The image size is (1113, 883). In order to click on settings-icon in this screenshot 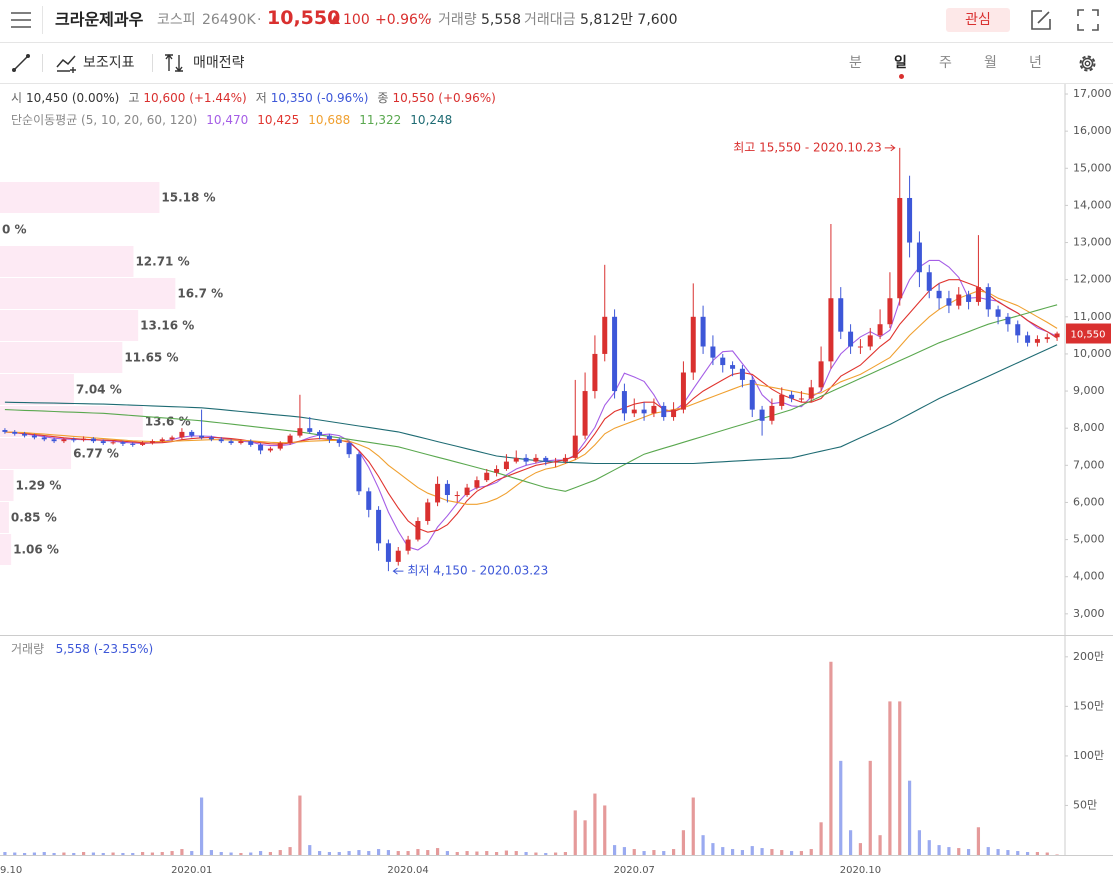, I will do `click(1087, 63)`.